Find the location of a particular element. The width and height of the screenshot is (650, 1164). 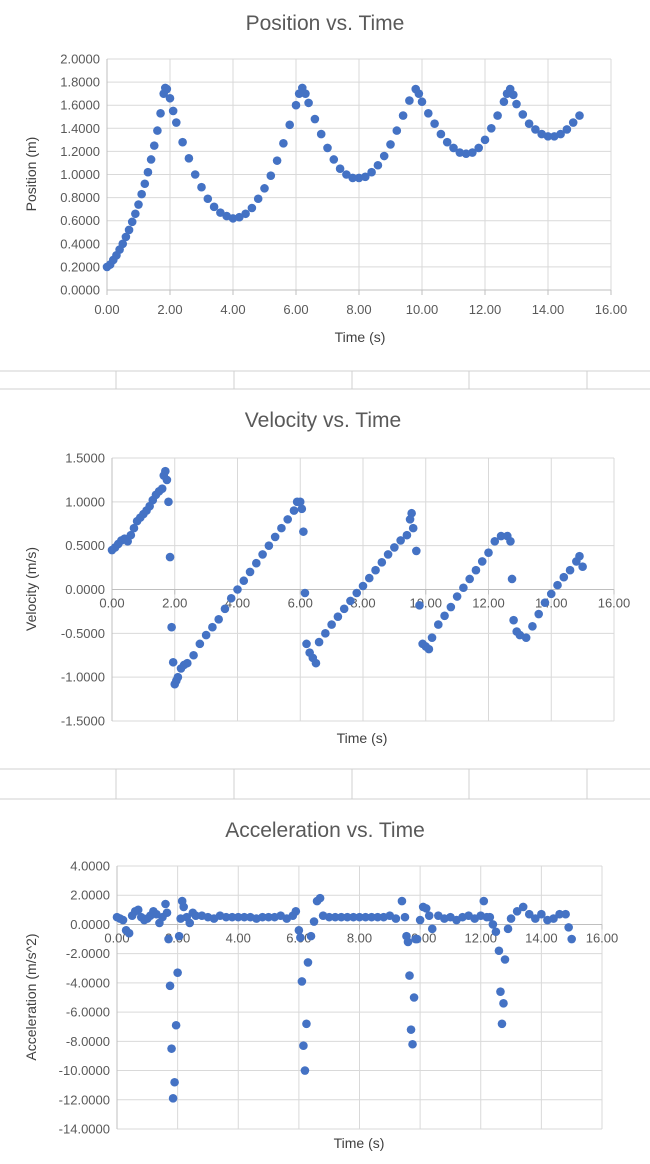

y-tick-label: -12.0000 is located at coordinates (84, 1099).